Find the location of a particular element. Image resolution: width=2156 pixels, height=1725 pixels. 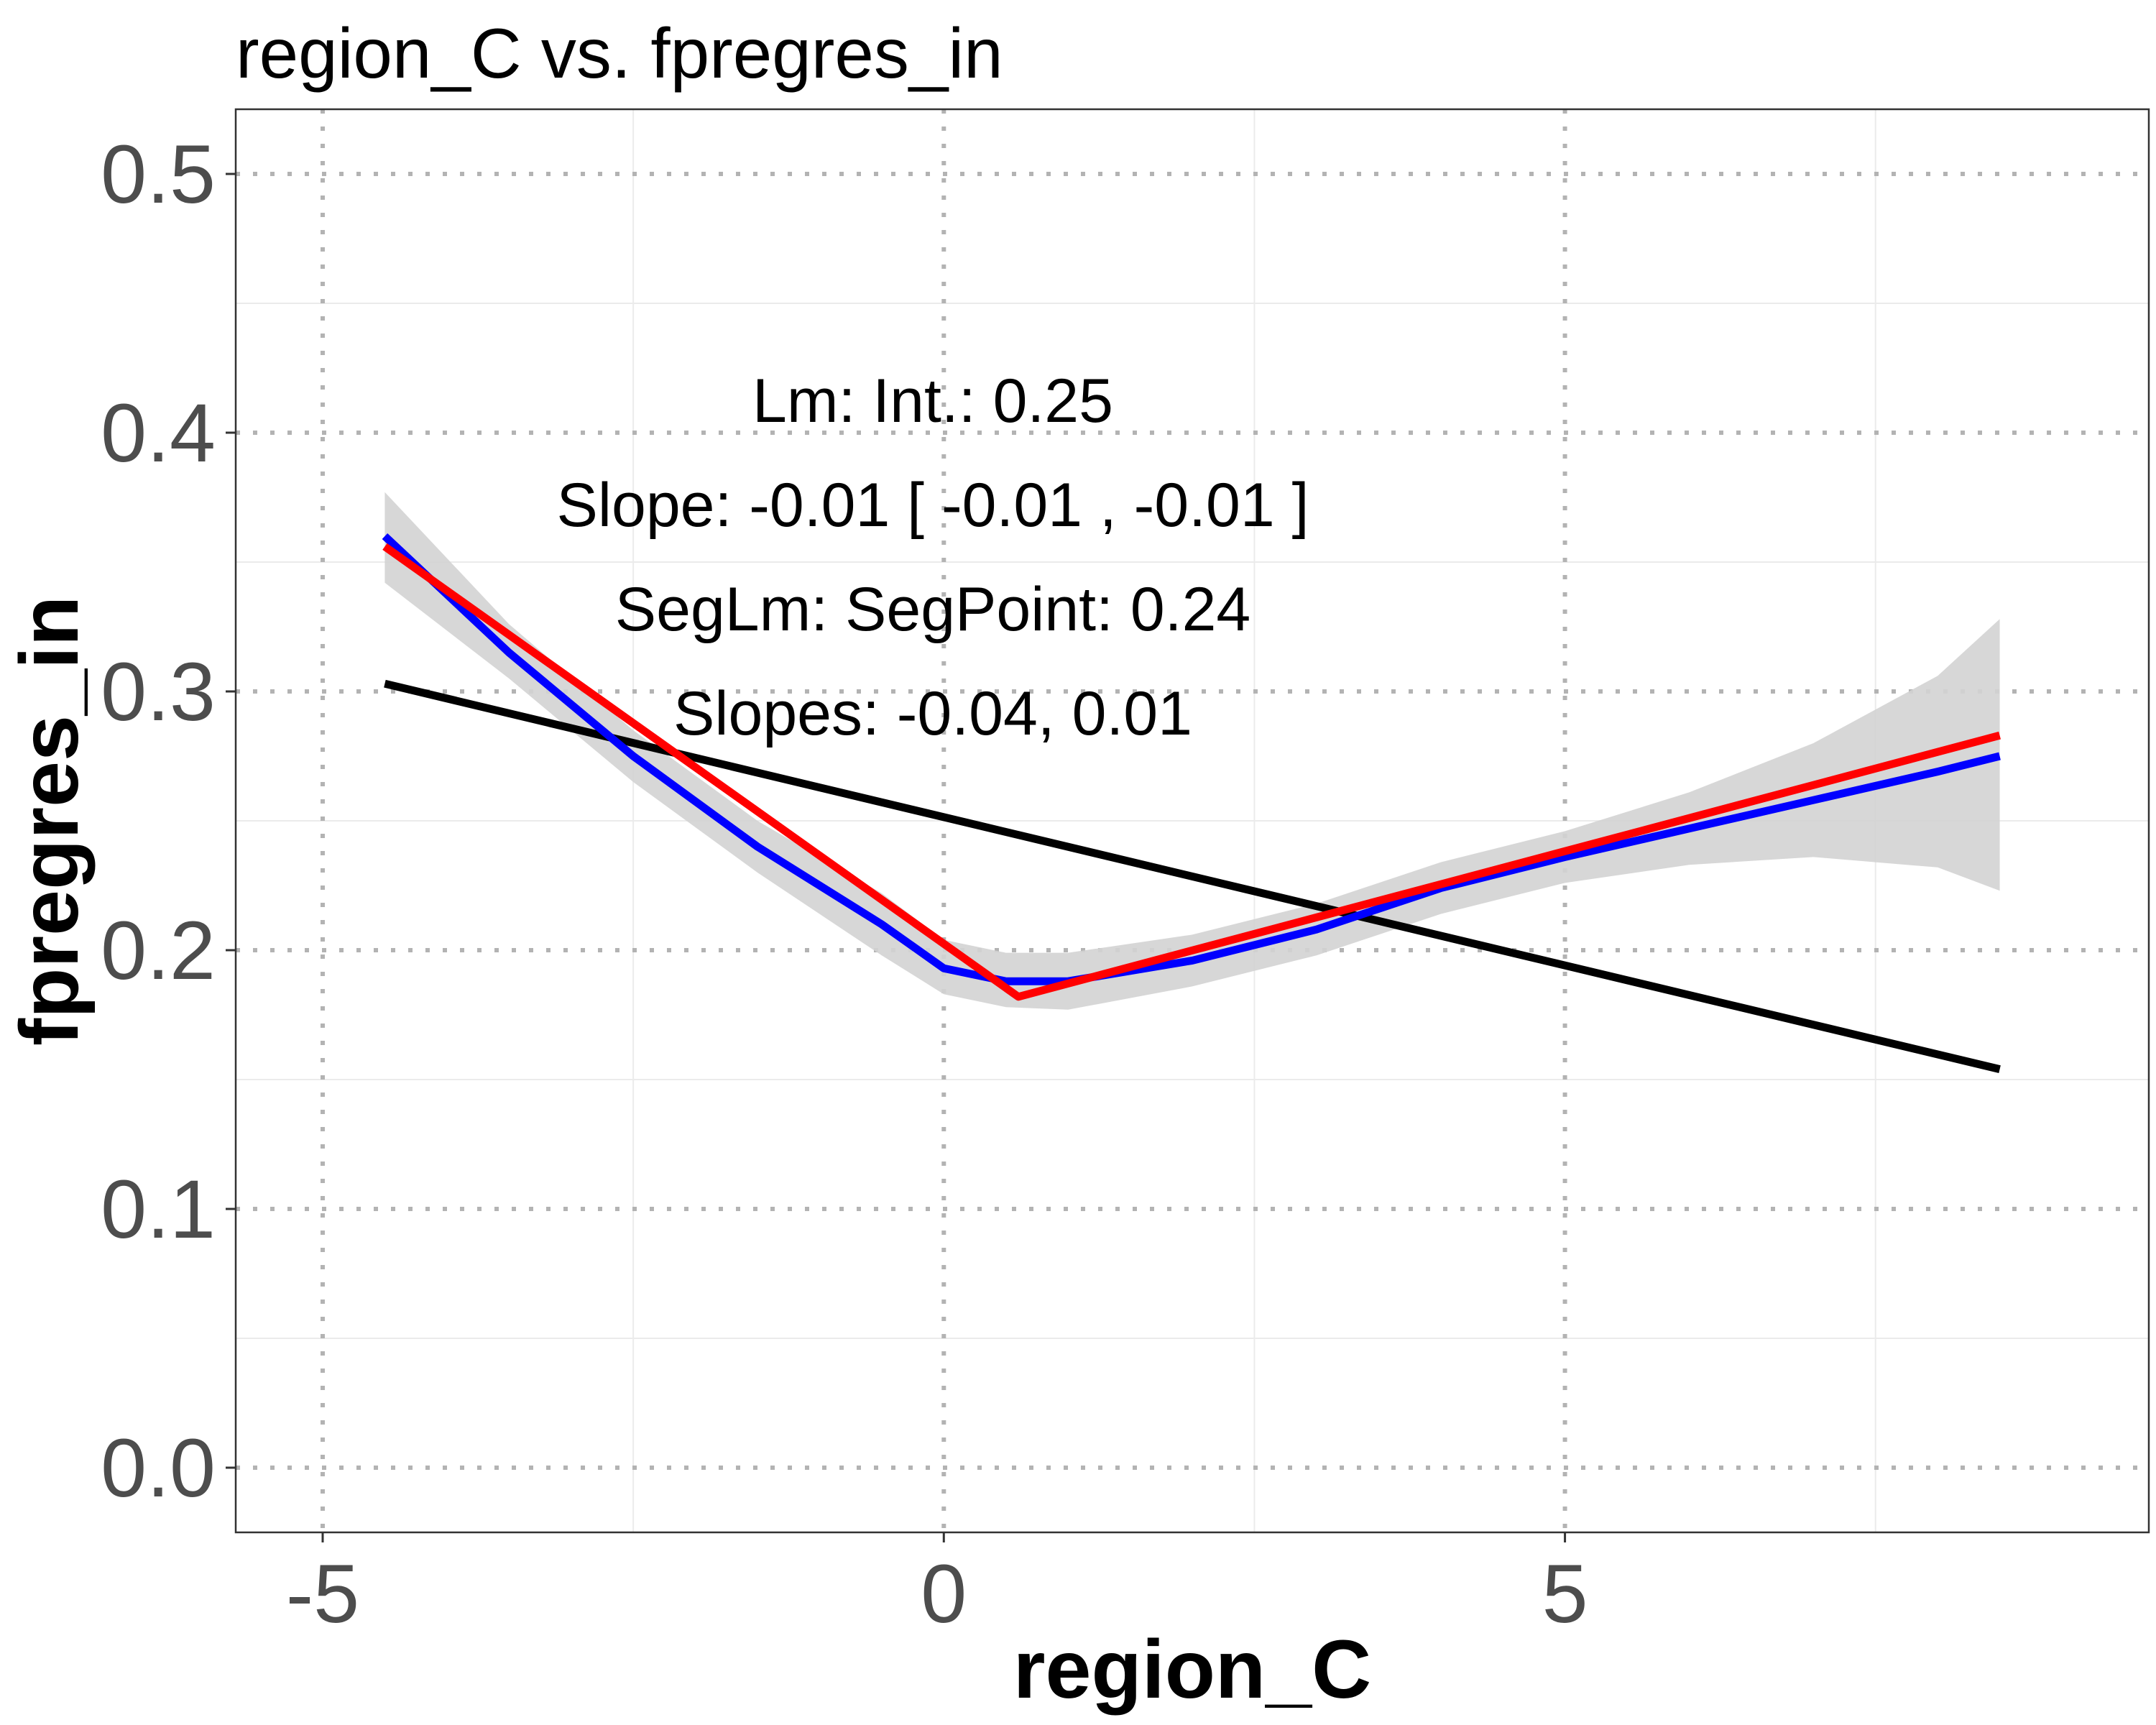

x-axis-title: region_C is located at coordinates (1192, 1670).